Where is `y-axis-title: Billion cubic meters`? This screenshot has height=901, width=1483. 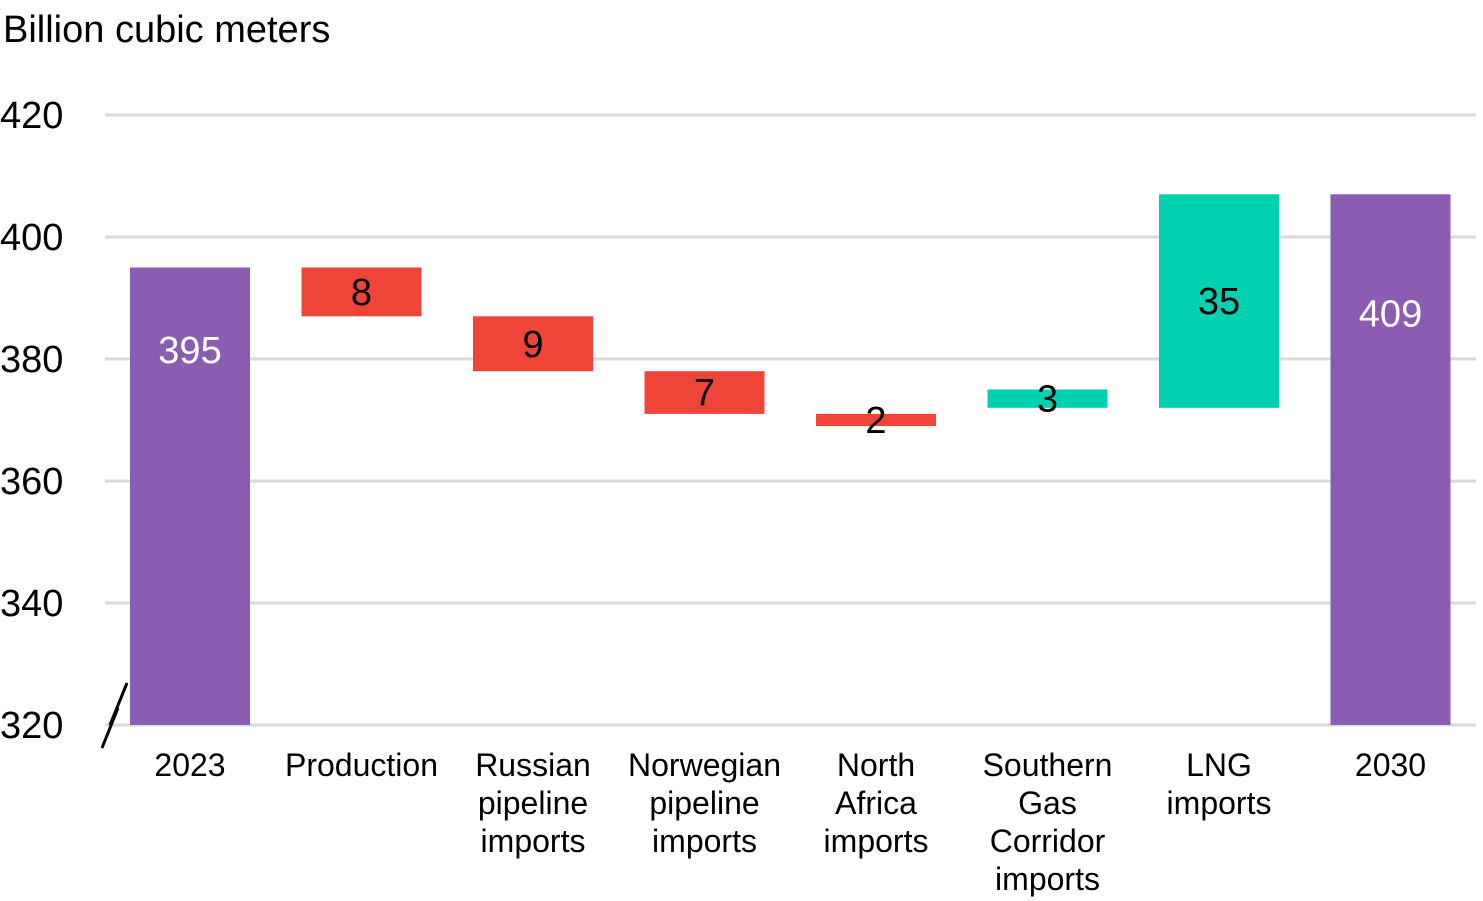 y-axis-title: Billion cubic meters is located at coordinates (166, 30).